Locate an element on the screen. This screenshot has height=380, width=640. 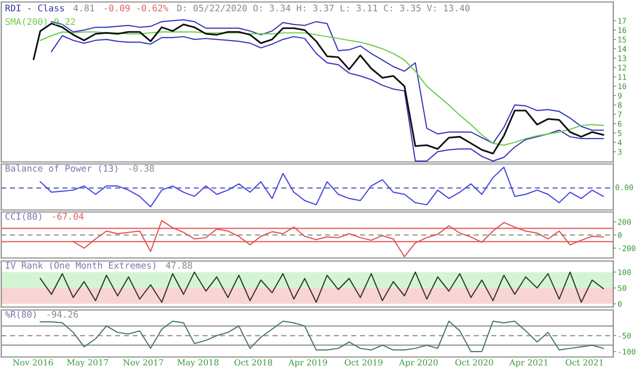
annotation: -67.04 is located at coordinates (68, 216).